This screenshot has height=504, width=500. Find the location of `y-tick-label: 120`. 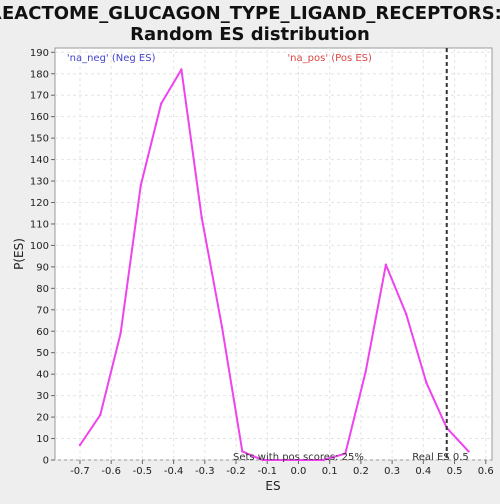

y-tick-label: 120 is located at coordinates (39, 203).